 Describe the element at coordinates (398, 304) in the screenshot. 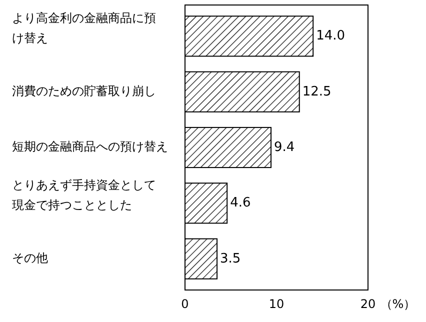

I see `x-axis-title: （%）` at that location.